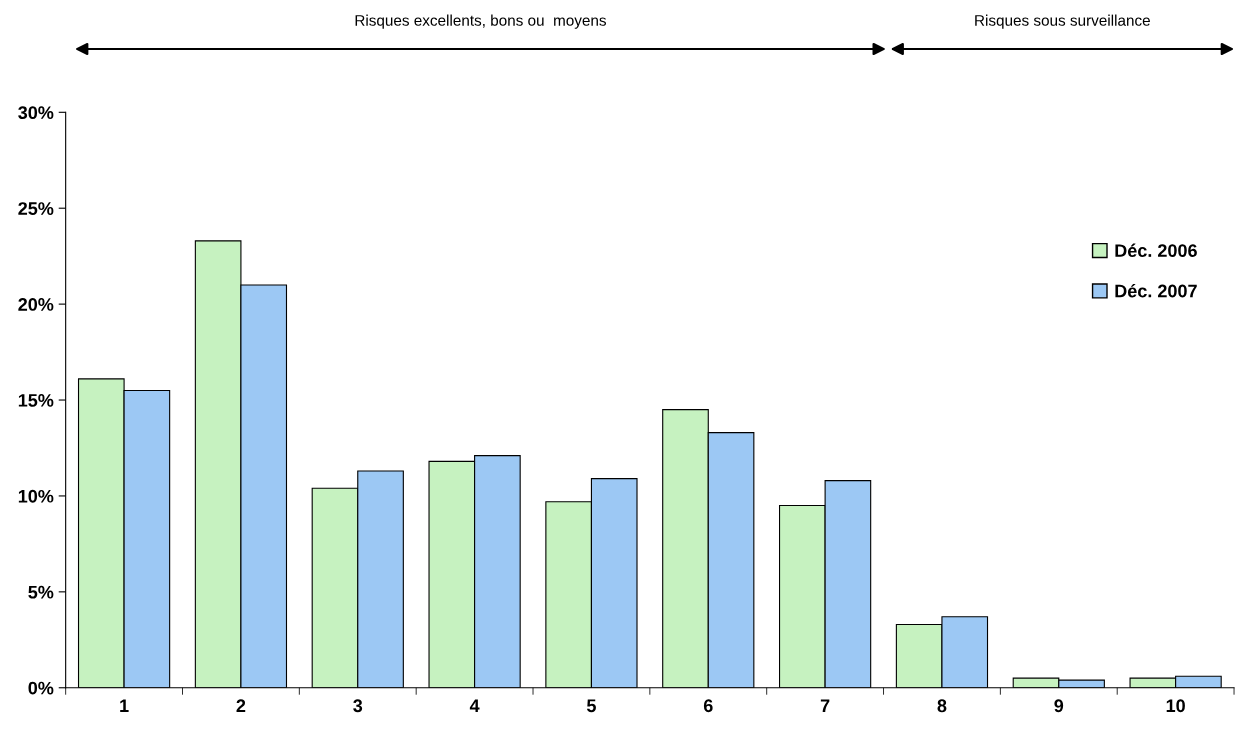 The image size is (1239, 734). What do you see at coordinates (41, 688) in the screenshot?
I see `y-tick-label: 0%` at bounding box center [41, 688].